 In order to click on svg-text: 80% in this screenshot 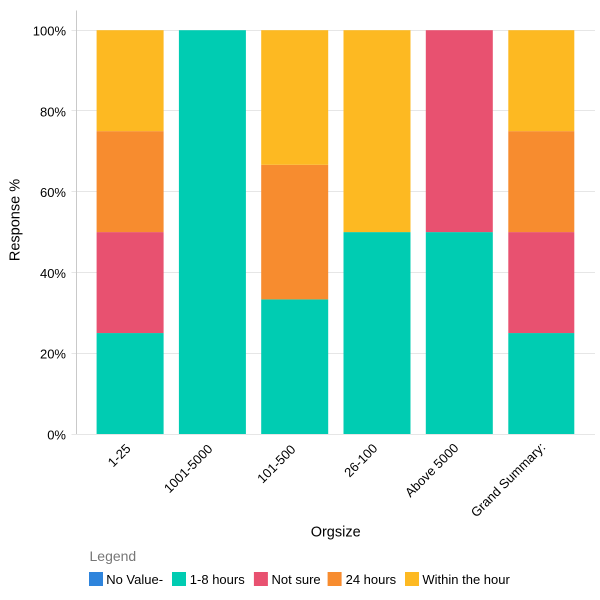, I will do `click(53, 111)`.